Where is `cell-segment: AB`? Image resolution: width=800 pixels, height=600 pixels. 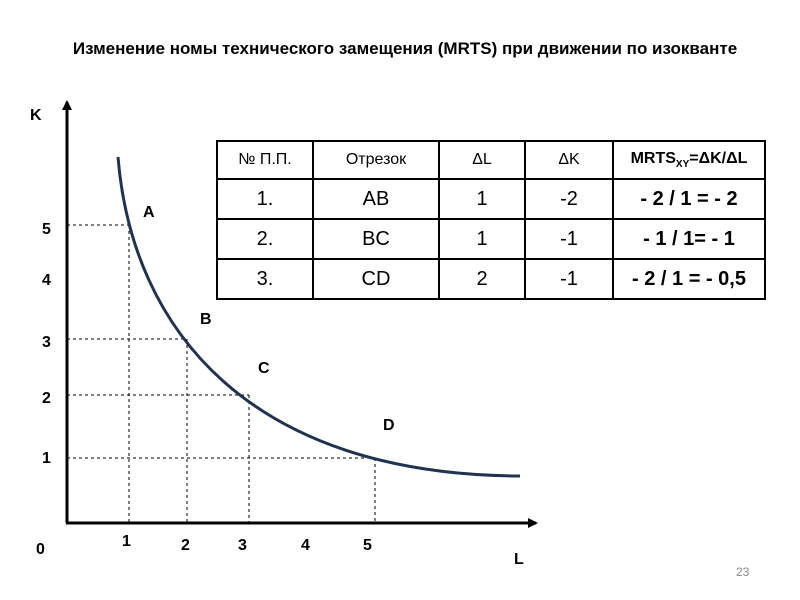
cell-segment: AB is located at coordinates (376, 199).